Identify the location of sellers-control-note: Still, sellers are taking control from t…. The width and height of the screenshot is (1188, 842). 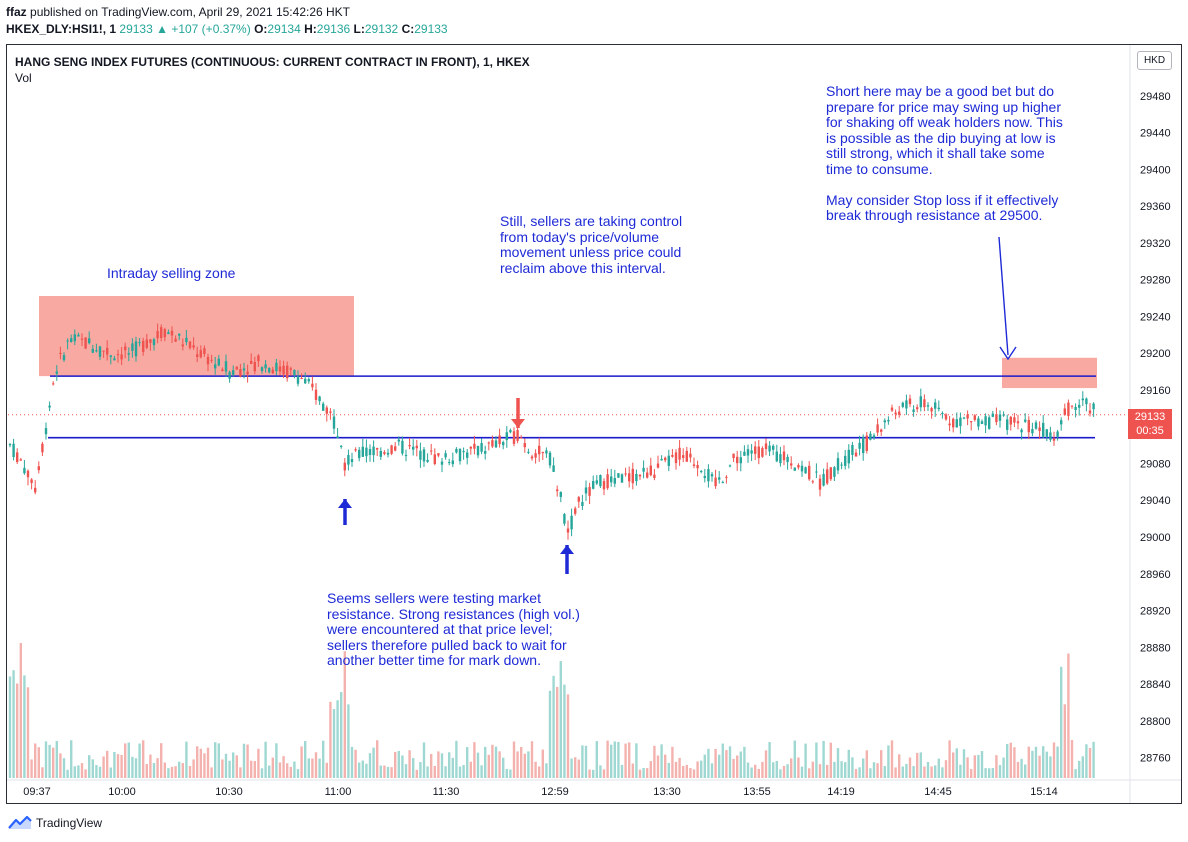
(591, 244).